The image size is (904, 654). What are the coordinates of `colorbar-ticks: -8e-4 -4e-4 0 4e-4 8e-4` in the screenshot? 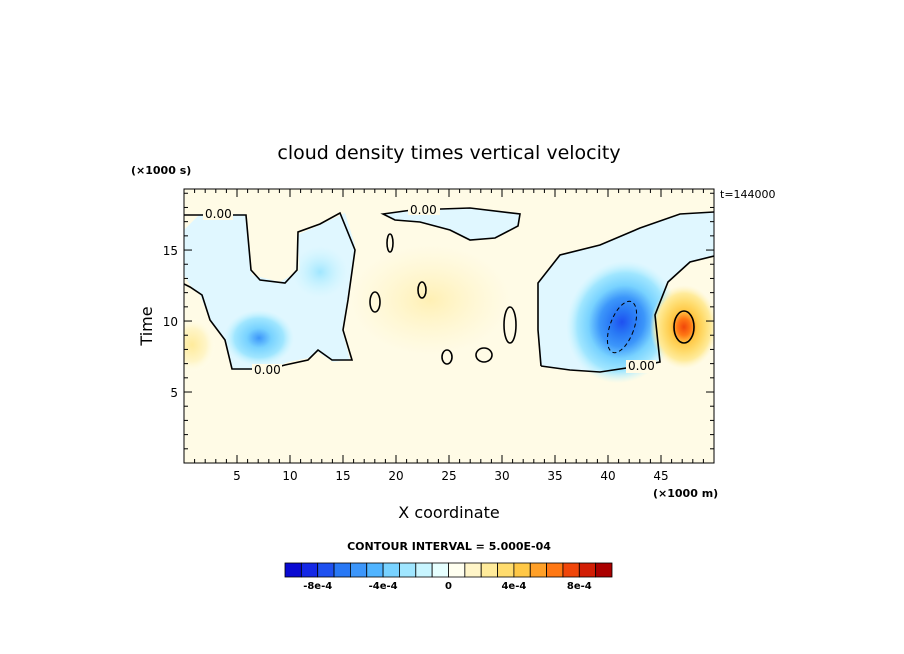 It's located at (447, 586).